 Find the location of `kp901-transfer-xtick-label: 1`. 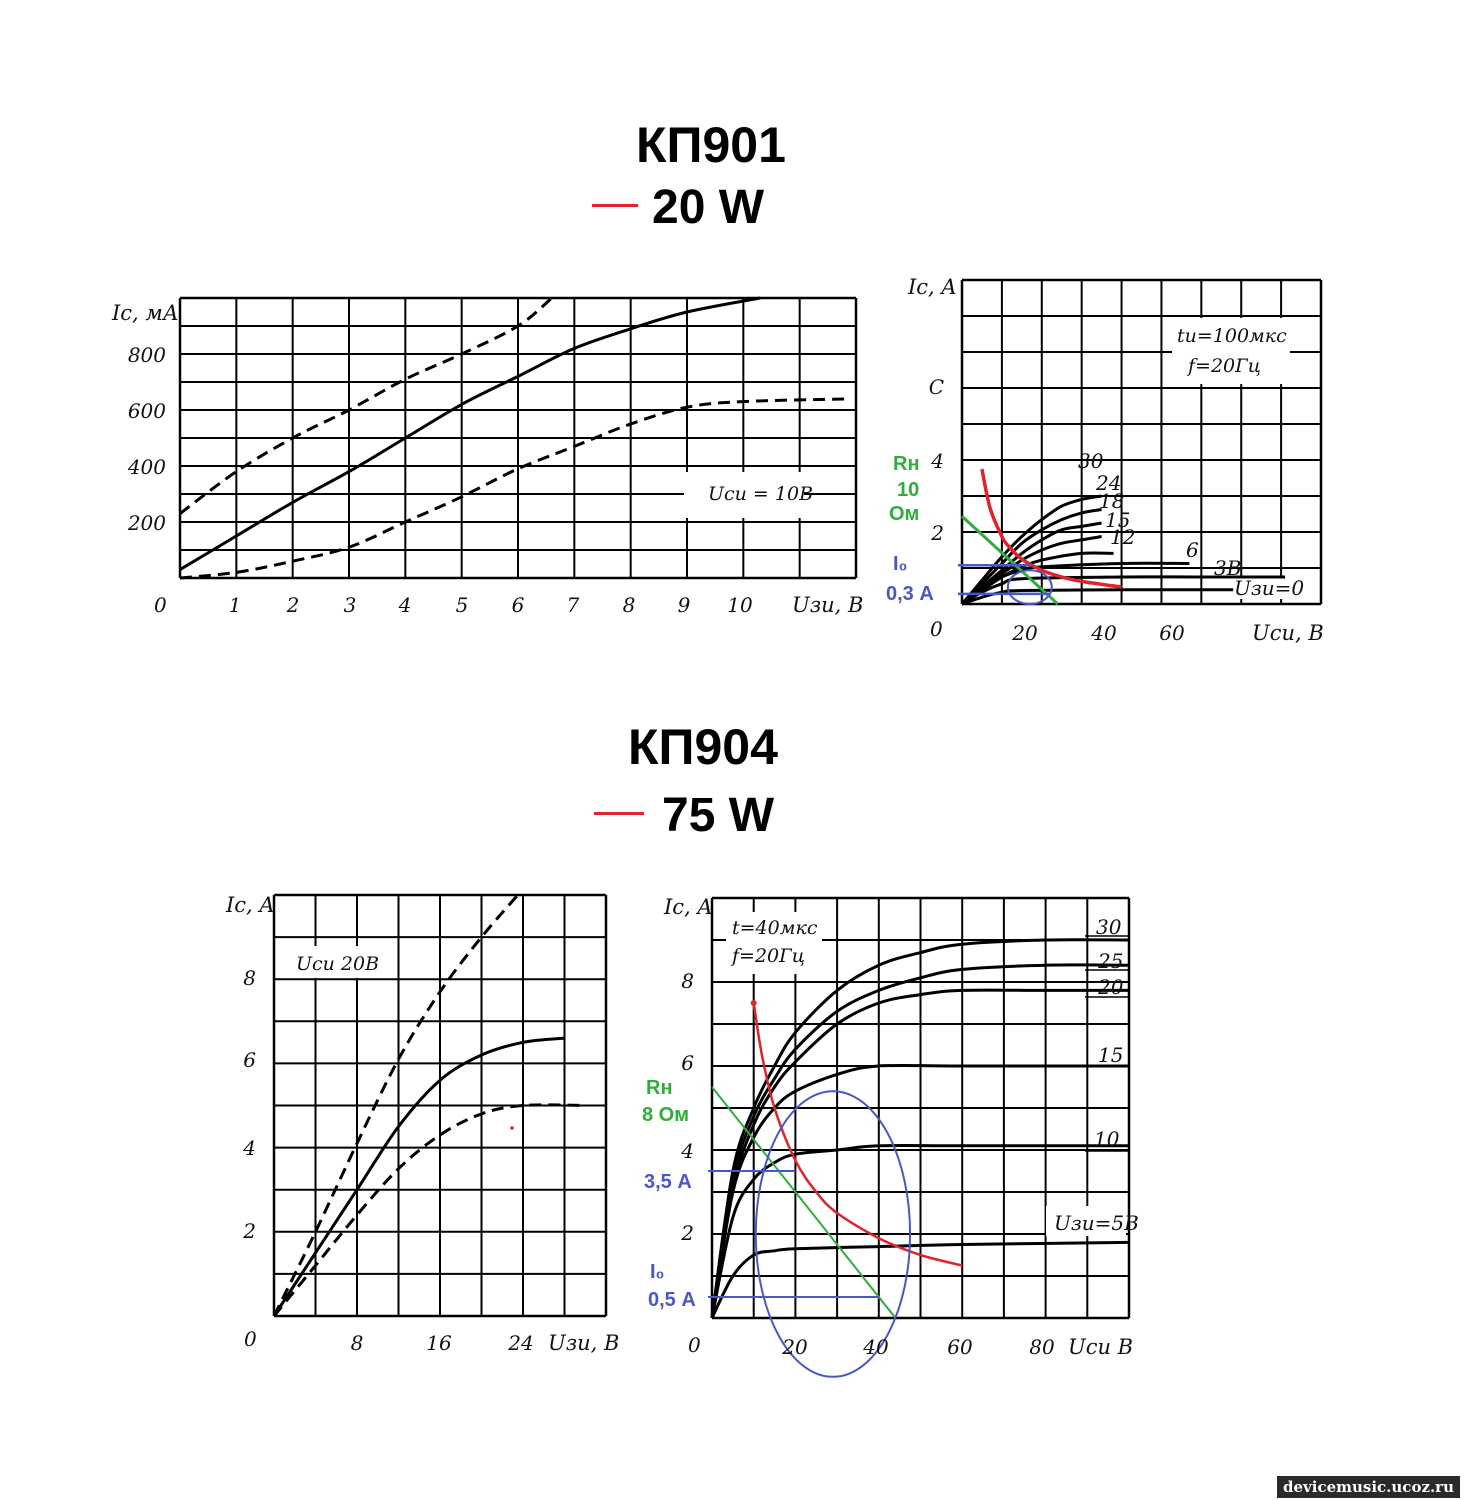

kp901-transfer-xtick-label: 1 is located at coordinates (235, 605).